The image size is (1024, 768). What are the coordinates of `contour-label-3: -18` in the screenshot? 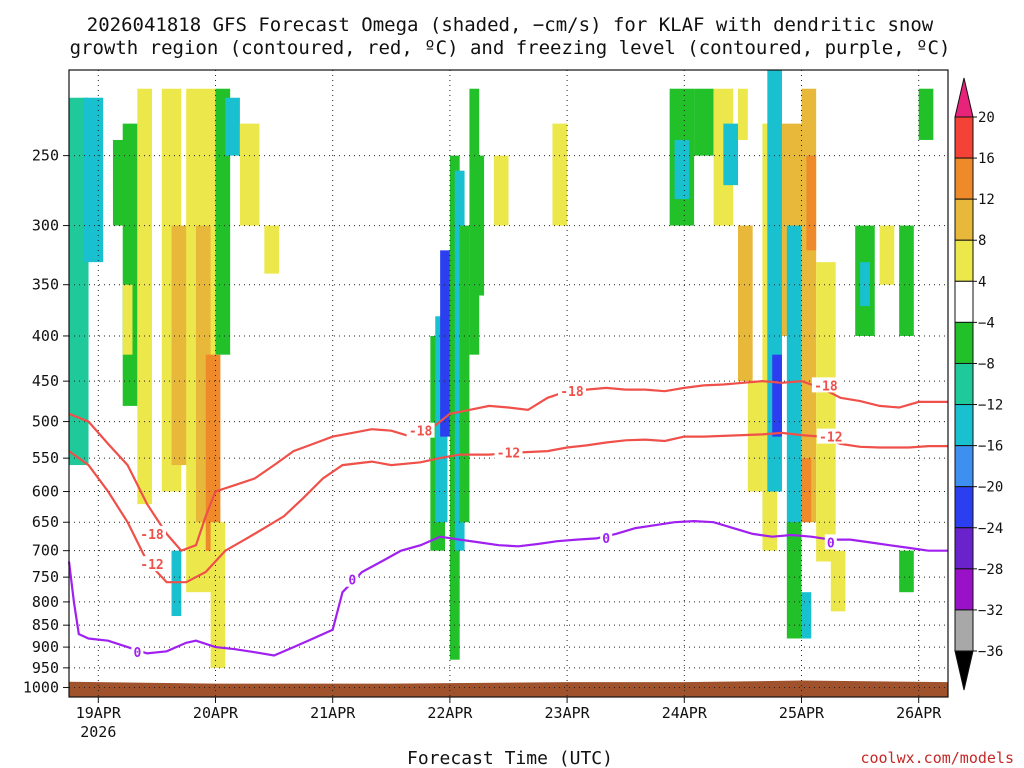 It's located at (572, 392).